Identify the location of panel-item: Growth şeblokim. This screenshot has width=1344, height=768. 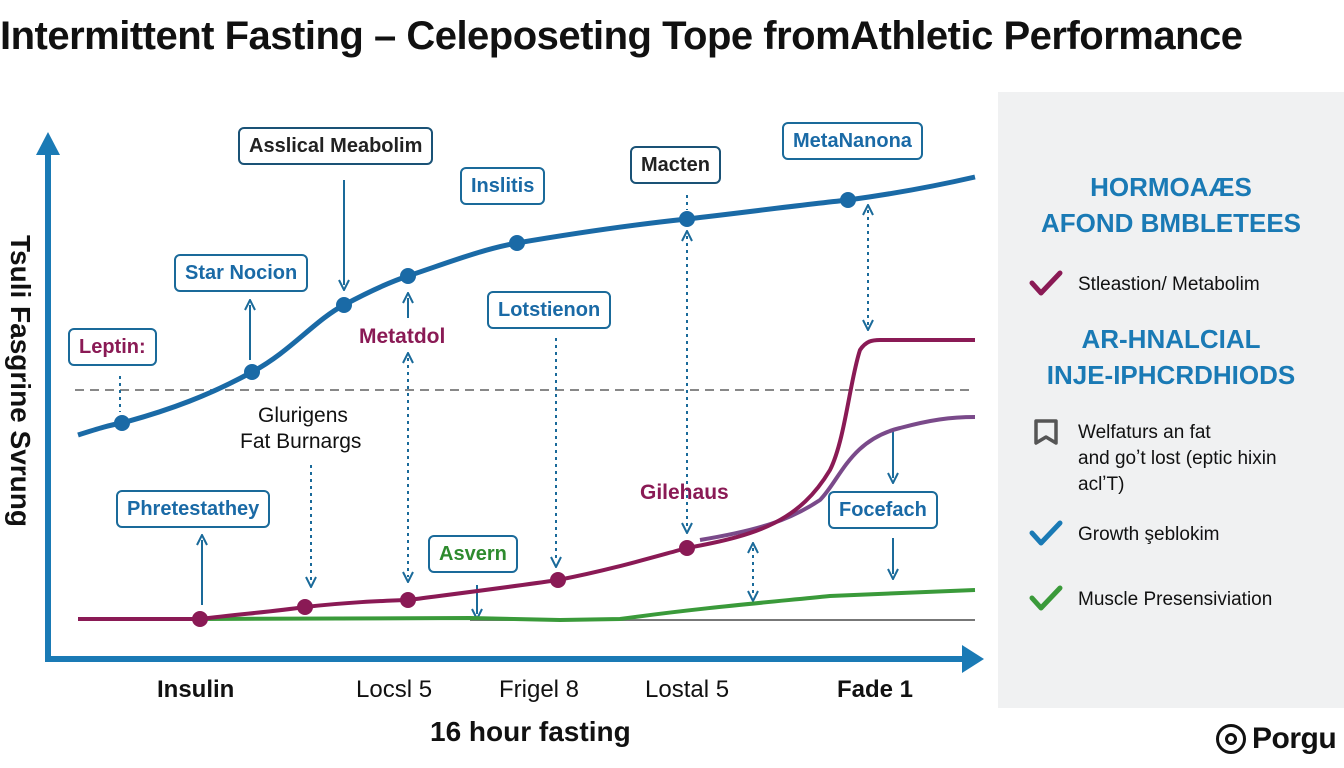
(1178, 534).